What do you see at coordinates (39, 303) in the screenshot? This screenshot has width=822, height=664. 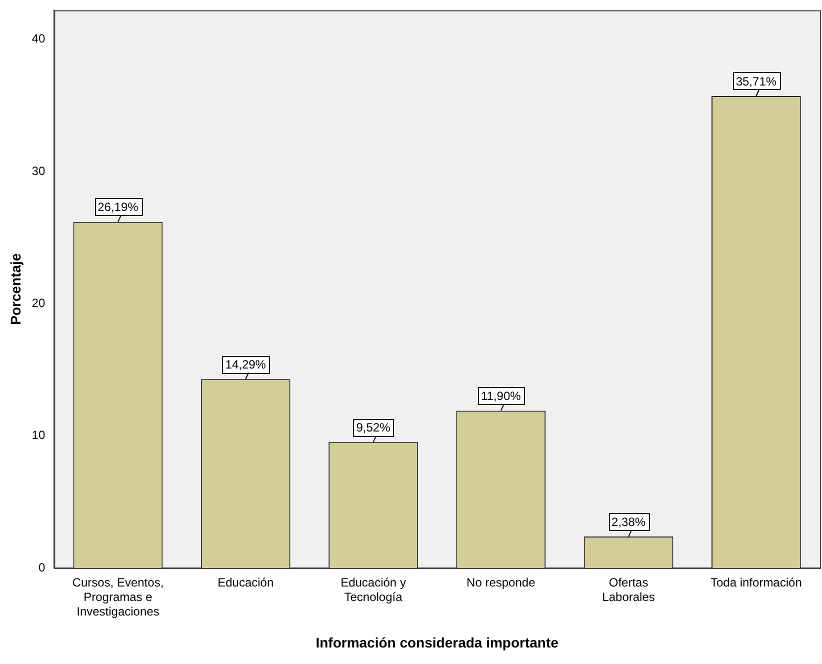 I see `y-tick-label: 20` at bounding box center [39, 303].